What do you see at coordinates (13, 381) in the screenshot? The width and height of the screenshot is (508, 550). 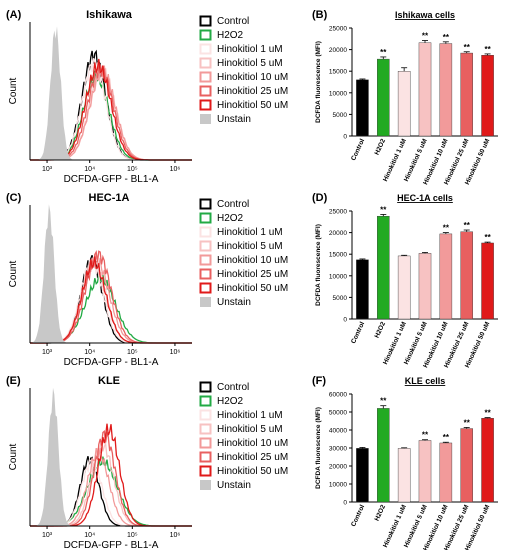 I see `panel-letter: (E)` at bounding box center [13, 381].